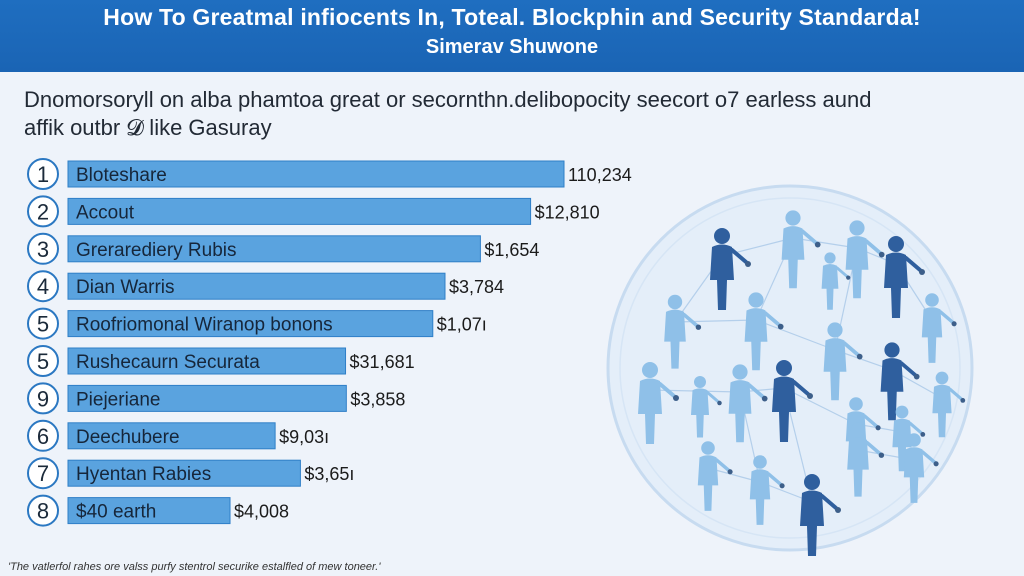 Image resolution: width=1024 pixels, height=576 pixels. Describe the element at coordinates (600, 175) in the screenshot. I see `value-label: 110,234` at that location.